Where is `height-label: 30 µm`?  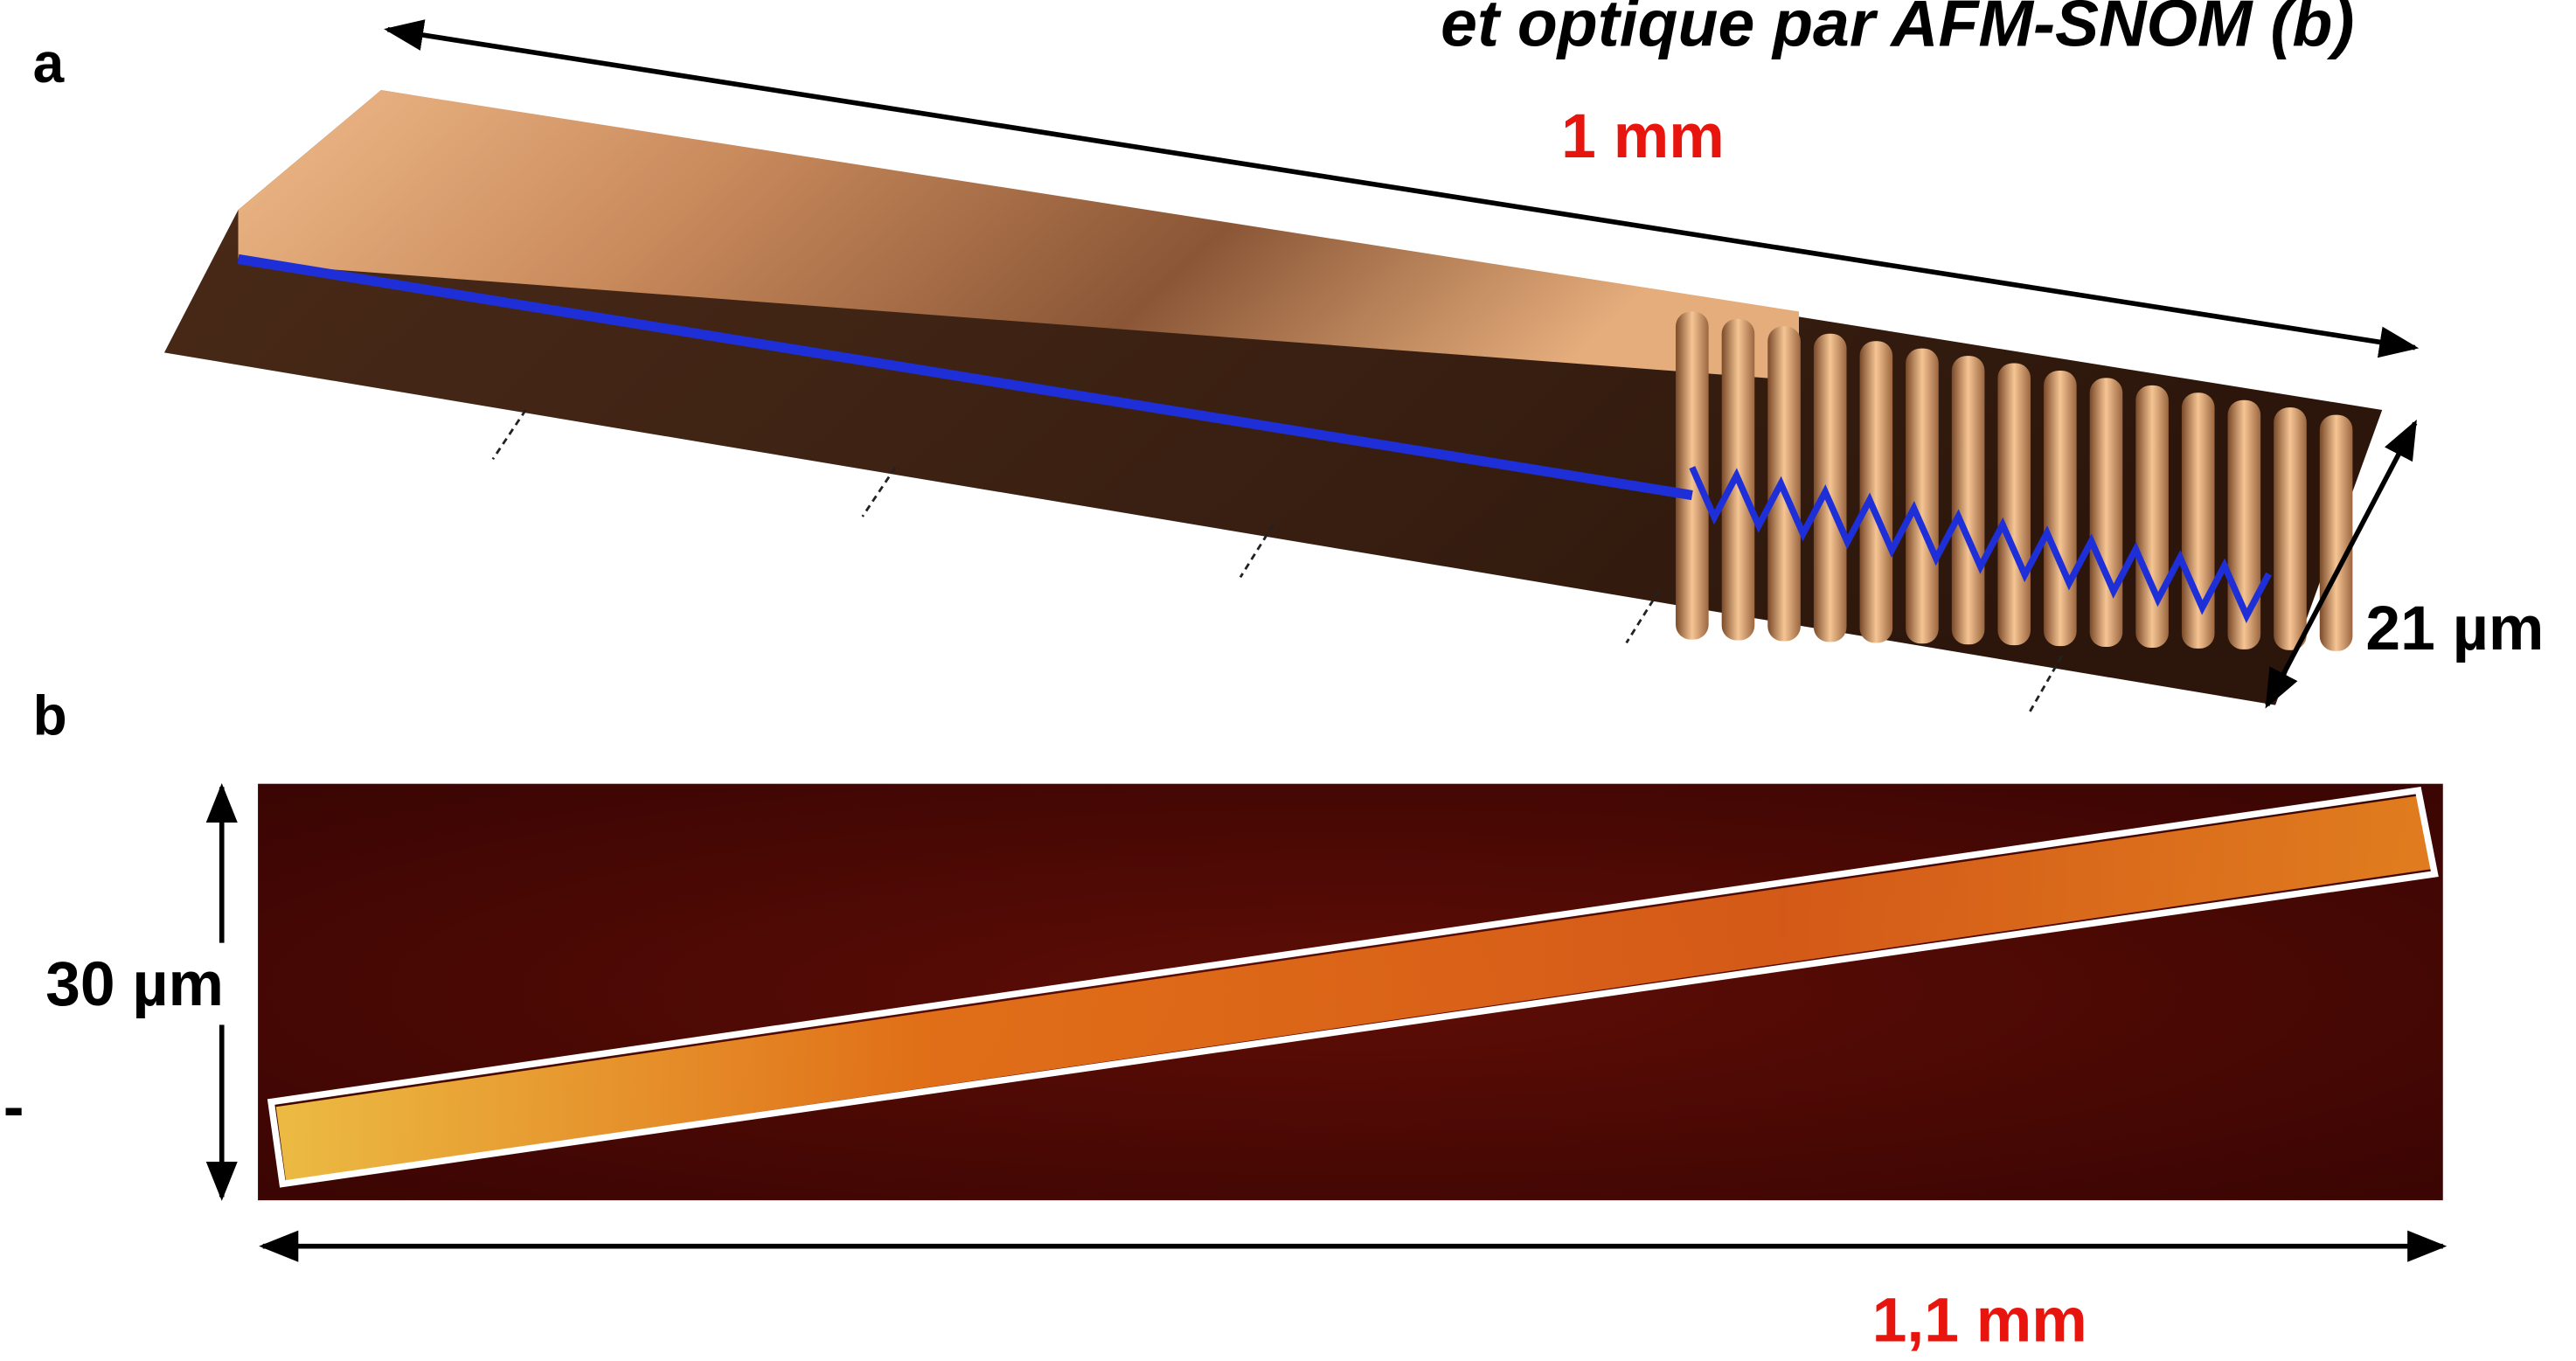 height-label: 30 µm is located at coordinates (134, 984).